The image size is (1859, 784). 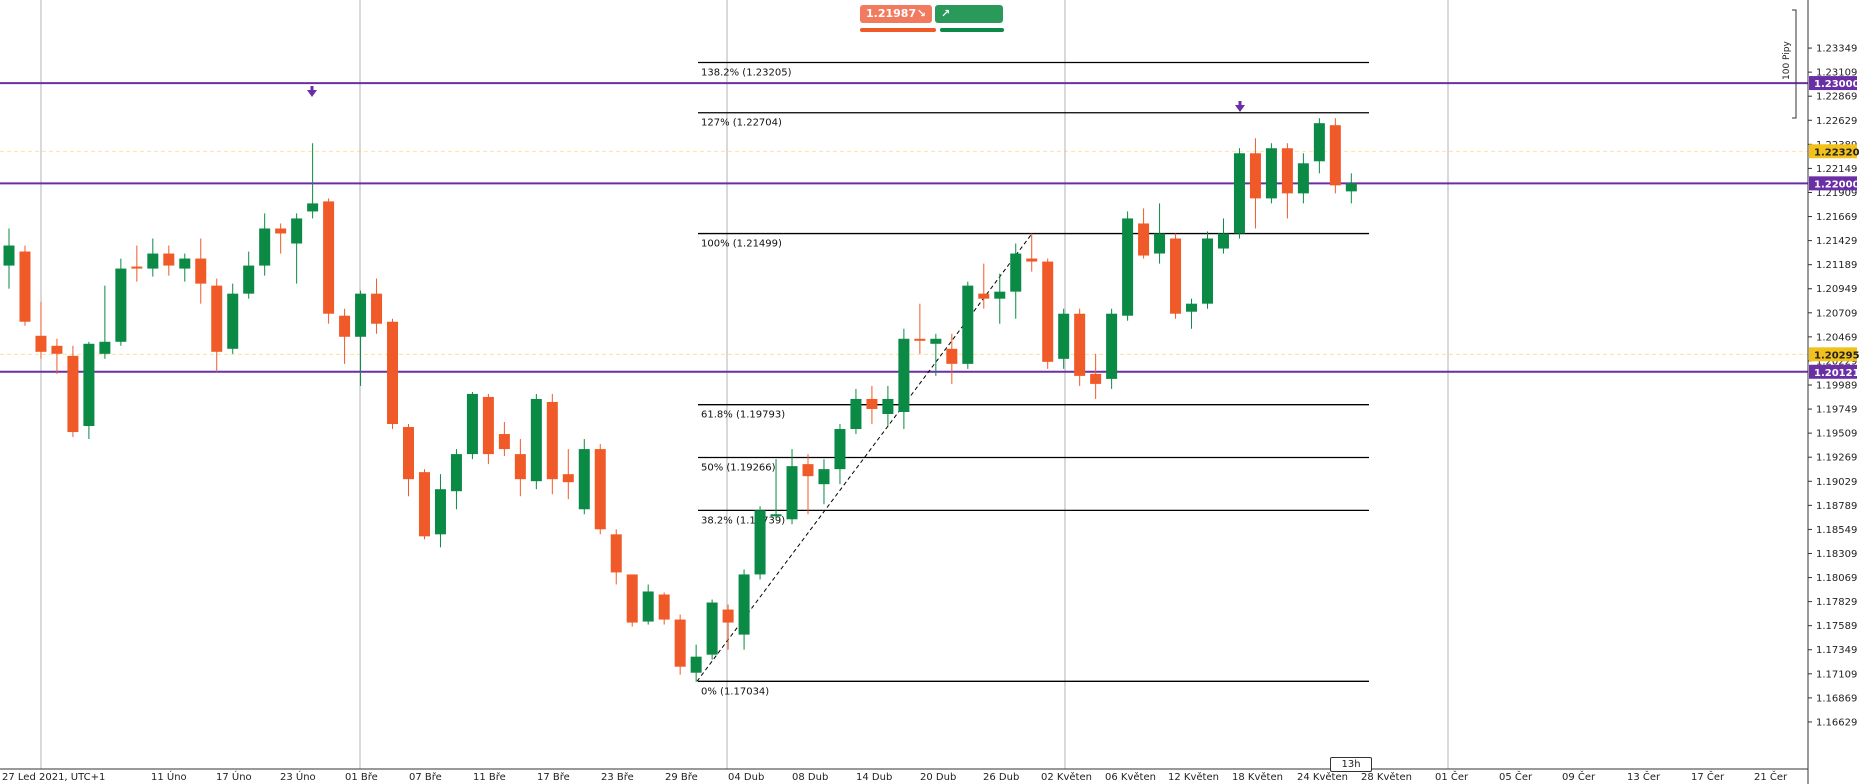 I want to click on sell-quote-box: 1.21987 ↘, so click(x=896, y=14).